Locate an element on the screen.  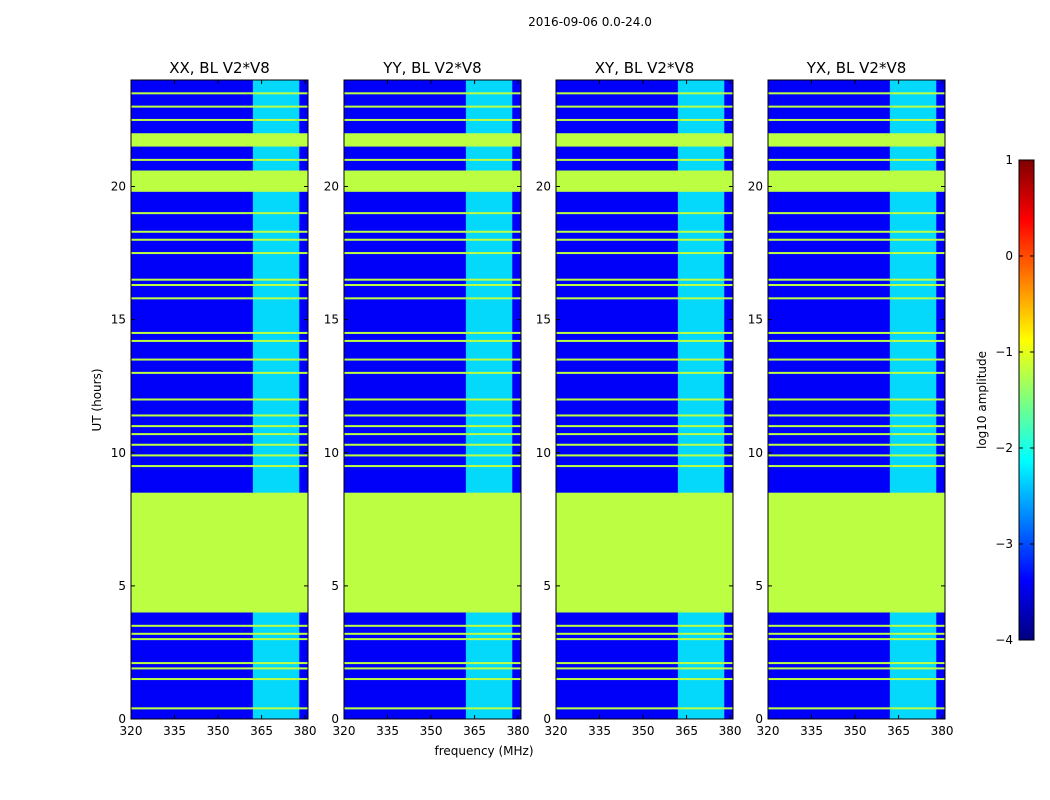
suptitle: 2016-09-06 0.0-24.0 is located at coordinates (590, 22).